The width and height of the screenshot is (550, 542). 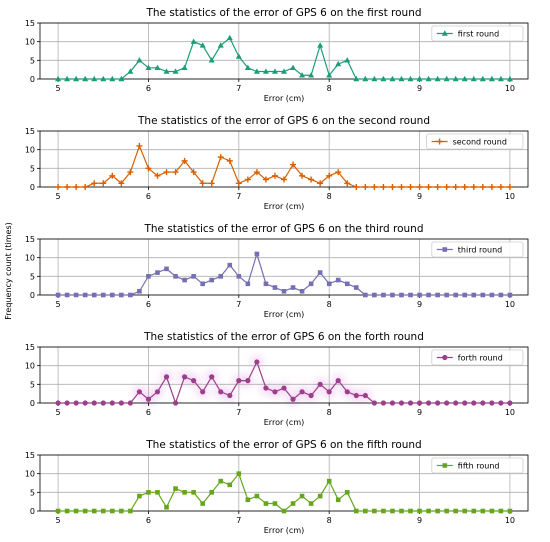 What do you see at coordinates (30, 42) in the screenshot?
I see `y-tick-label: 10` at bounding box center [30, 42].